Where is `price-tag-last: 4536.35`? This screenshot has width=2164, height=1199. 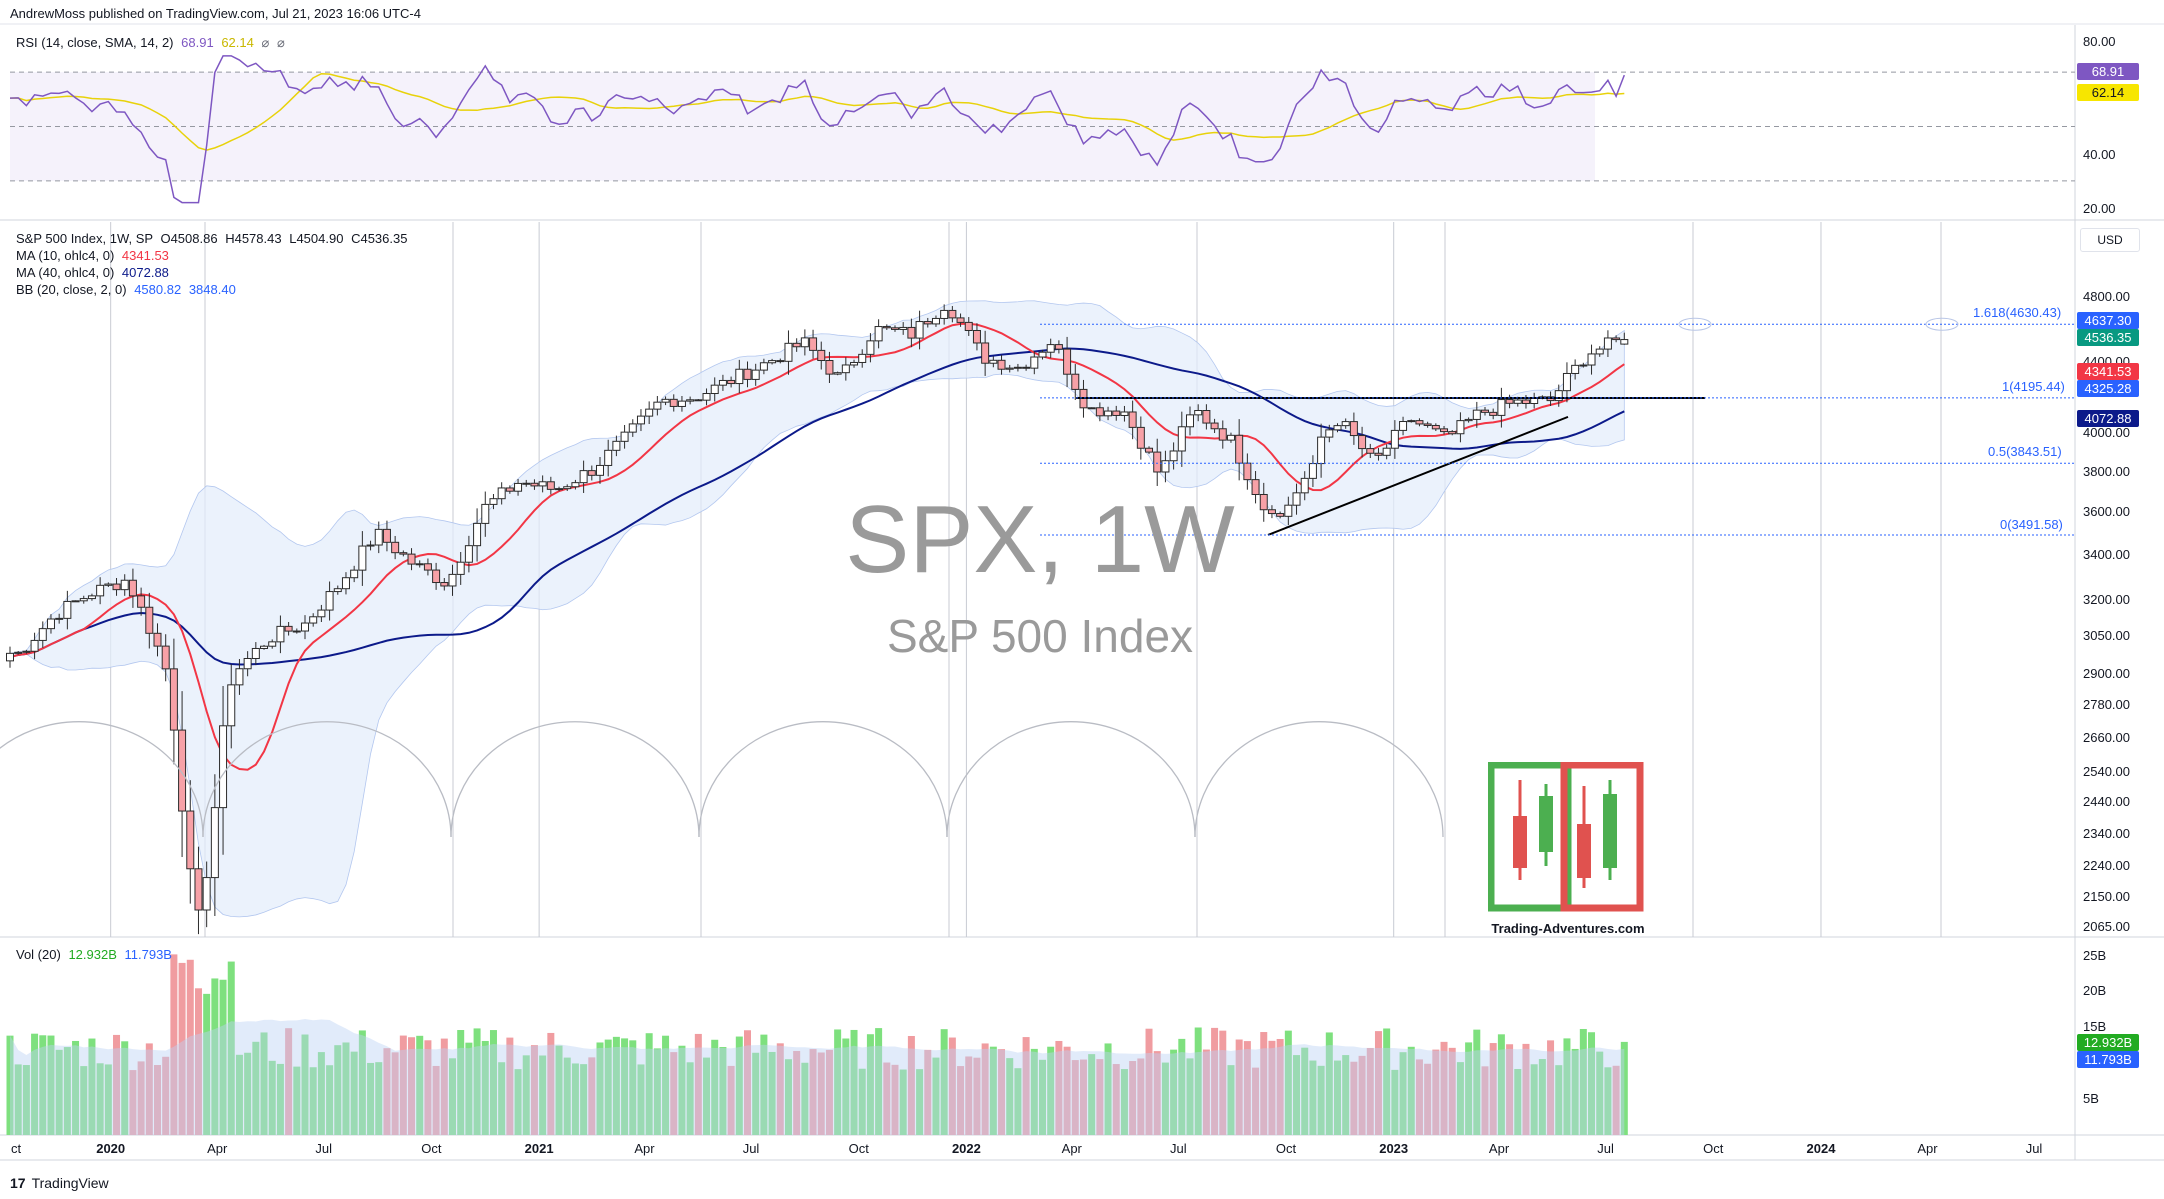 price-tag-last: 4536.35 is located at coordinates (2108, 337).